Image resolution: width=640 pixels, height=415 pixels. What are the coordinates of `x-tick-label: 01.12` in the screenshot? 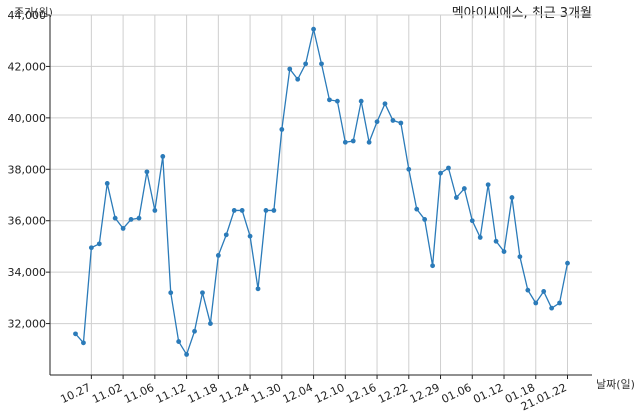 It's located at (488, 393).